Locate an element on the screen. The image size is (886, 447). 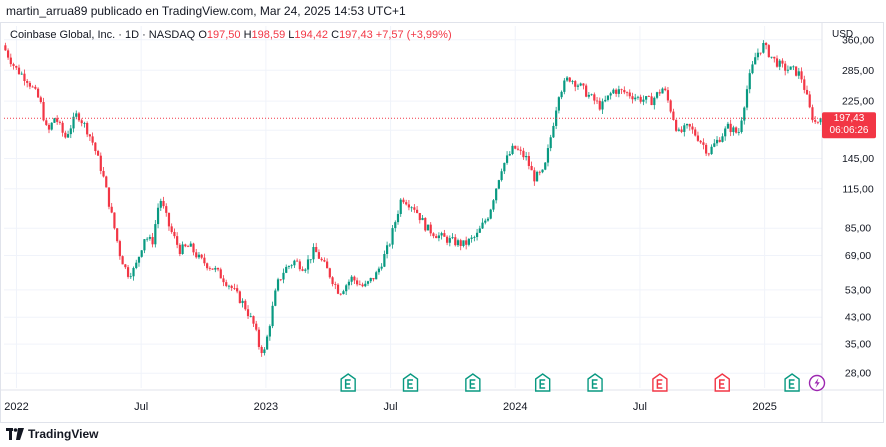
price-tick-label: 43,00 is located at coordinates (858, 318).